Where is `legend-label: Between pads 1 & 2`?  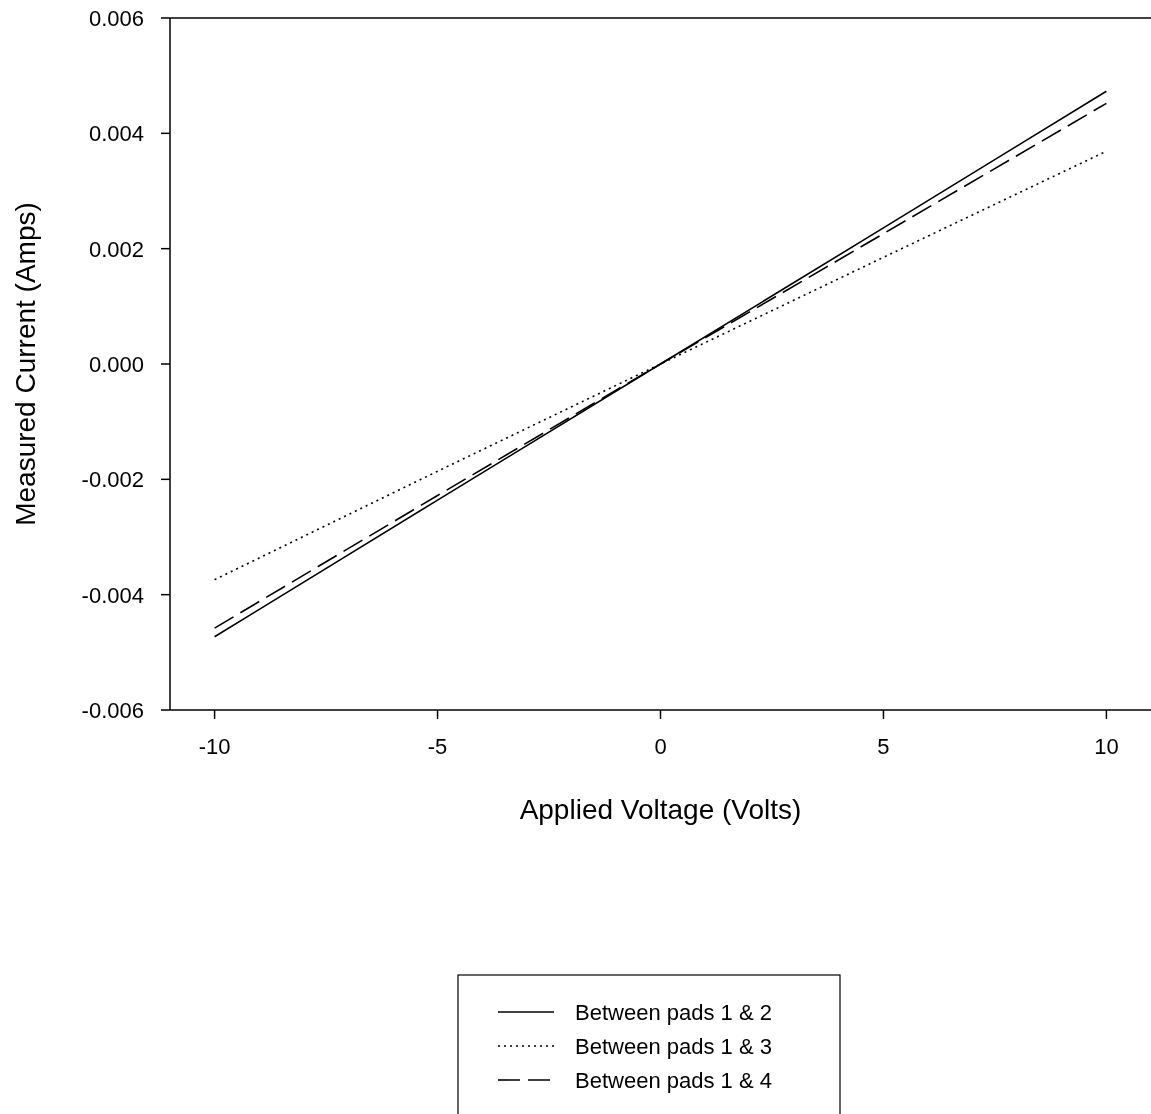 legend-label: Between pads 1 & 2 is located at coordinates (673, 1012).